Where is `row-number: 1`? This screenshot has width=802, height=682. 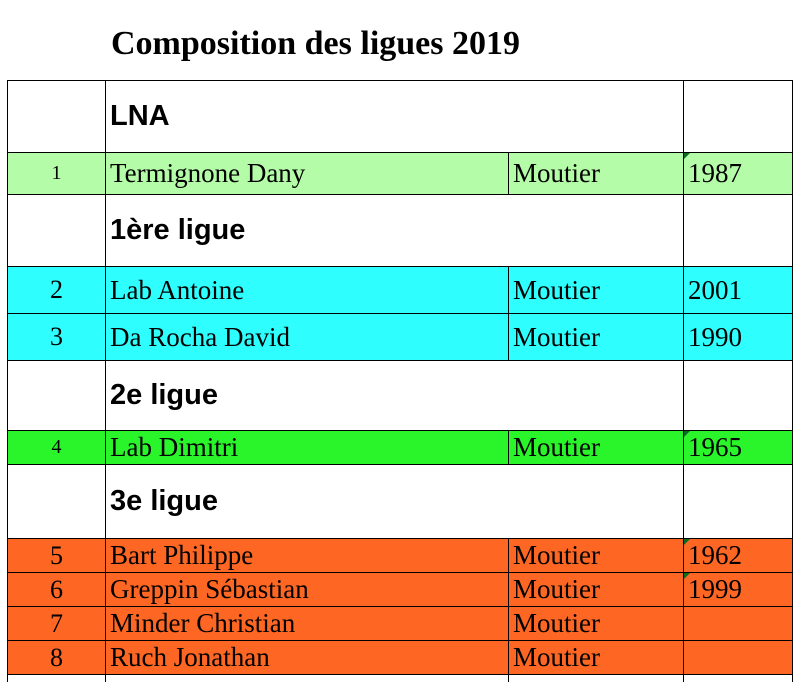
row-number: 1 is located at coordinates (56, 173).